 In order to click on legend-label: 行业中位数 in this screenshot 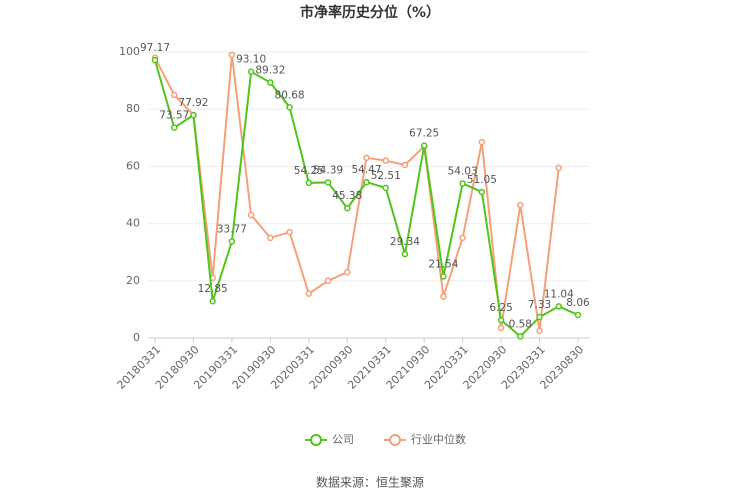, I will do `click(438, 439)`.